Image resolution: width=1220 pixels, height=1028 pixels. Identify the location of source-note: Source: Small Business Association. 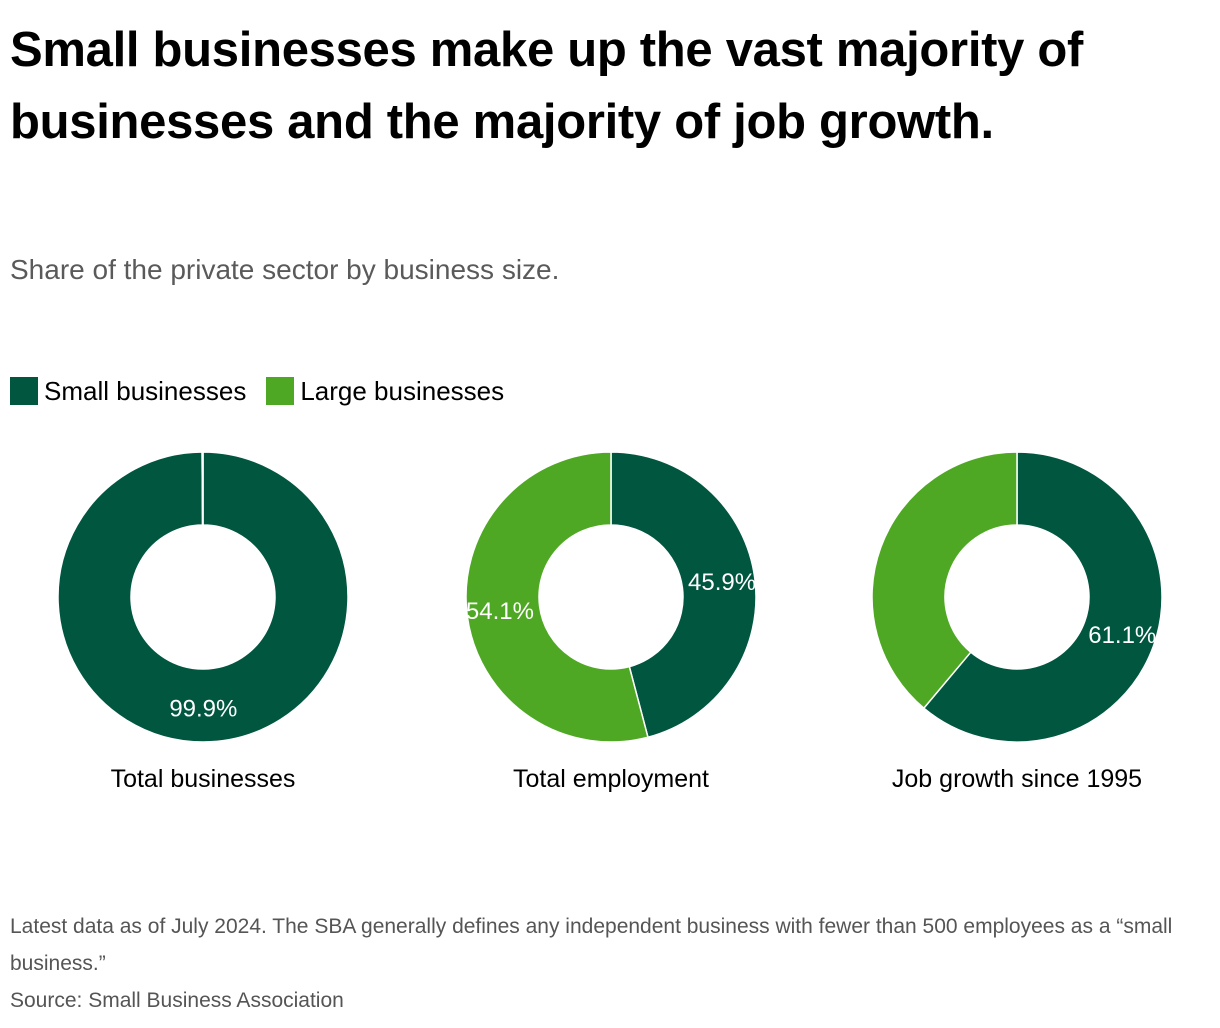
(177, 1000).